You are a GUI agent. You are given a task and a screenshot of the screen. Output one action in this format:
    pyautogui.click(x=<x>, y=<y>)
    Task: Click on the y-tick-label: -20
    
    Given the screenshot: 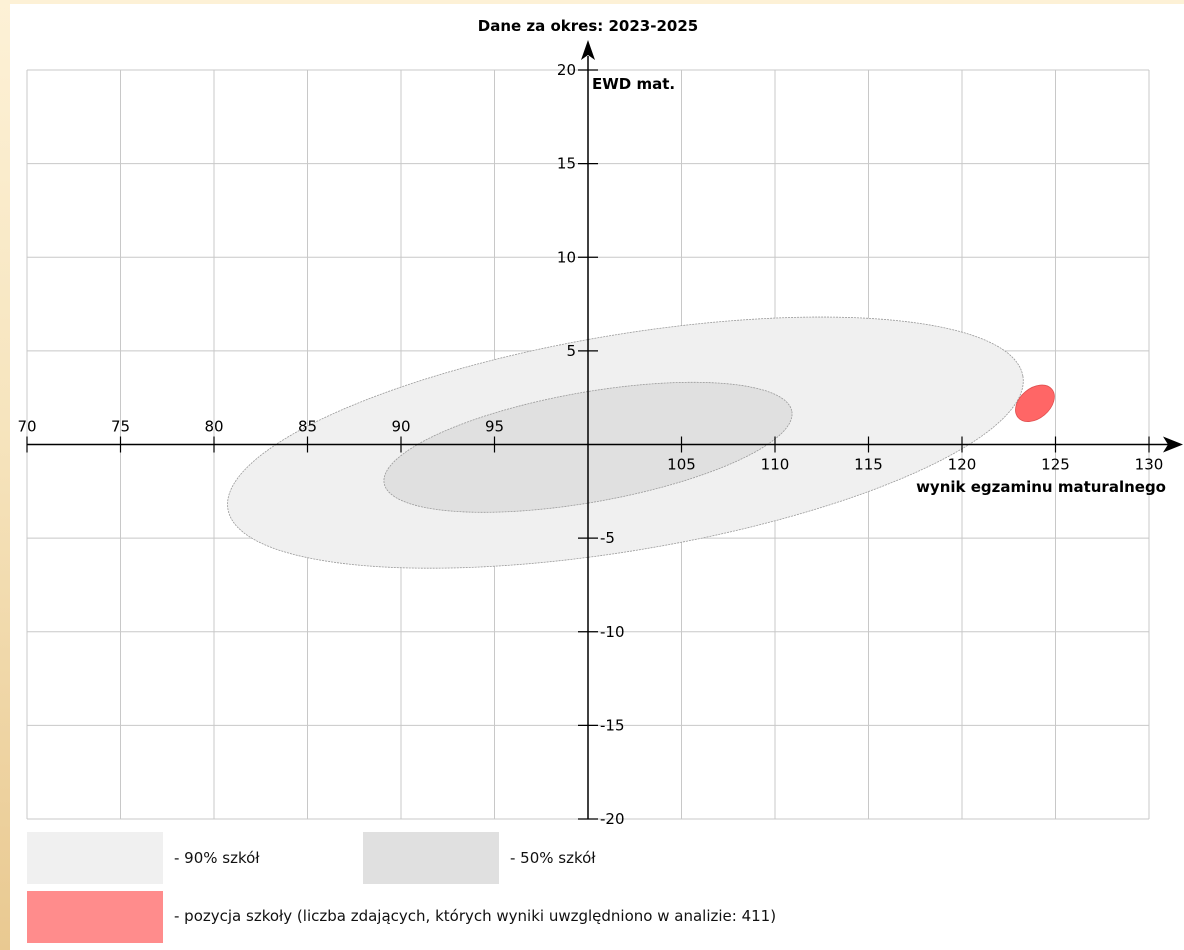 What is the action you would take?
    pyautogui.click(x=612, y=819)
    